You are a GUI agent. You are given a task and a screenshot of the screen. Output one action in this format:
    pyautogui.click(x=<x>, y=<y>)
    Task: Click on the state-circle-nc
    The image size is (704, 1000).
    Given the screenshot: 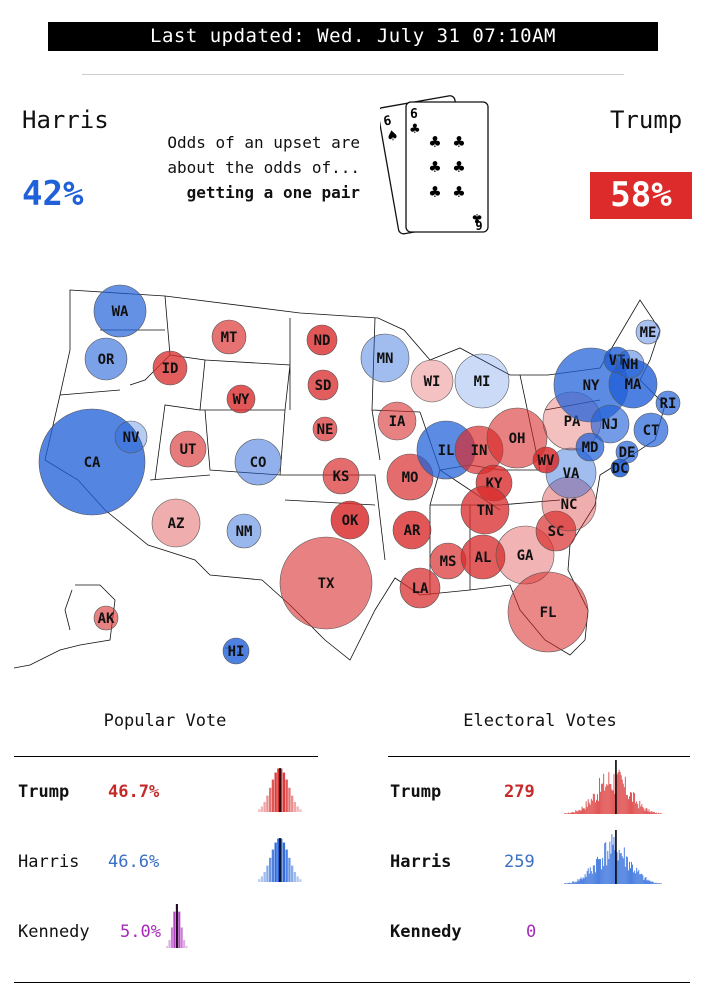 What is the action you would take?
    pyautogui.click(x=569, y=504)
    